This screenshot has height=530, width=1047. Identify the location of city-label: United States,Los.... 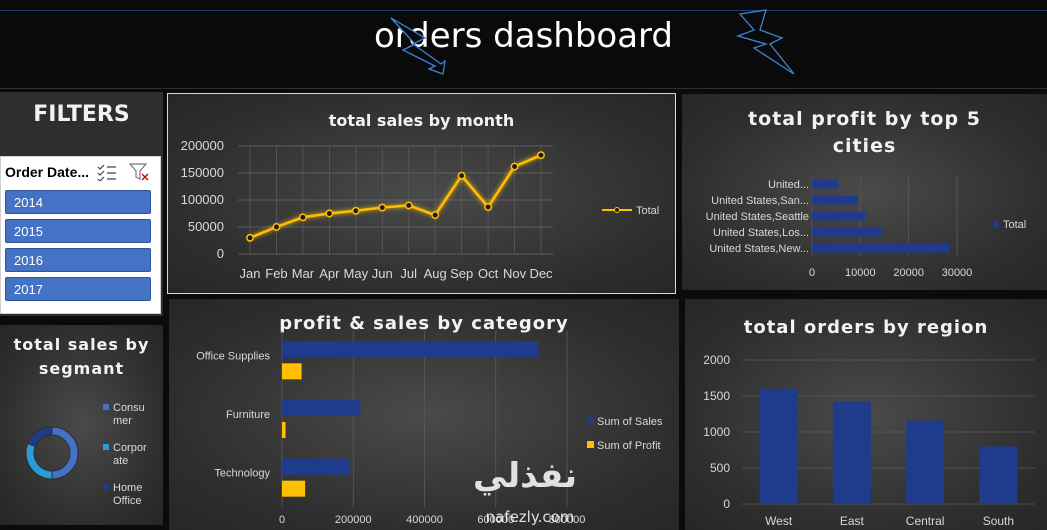
(761, 233).